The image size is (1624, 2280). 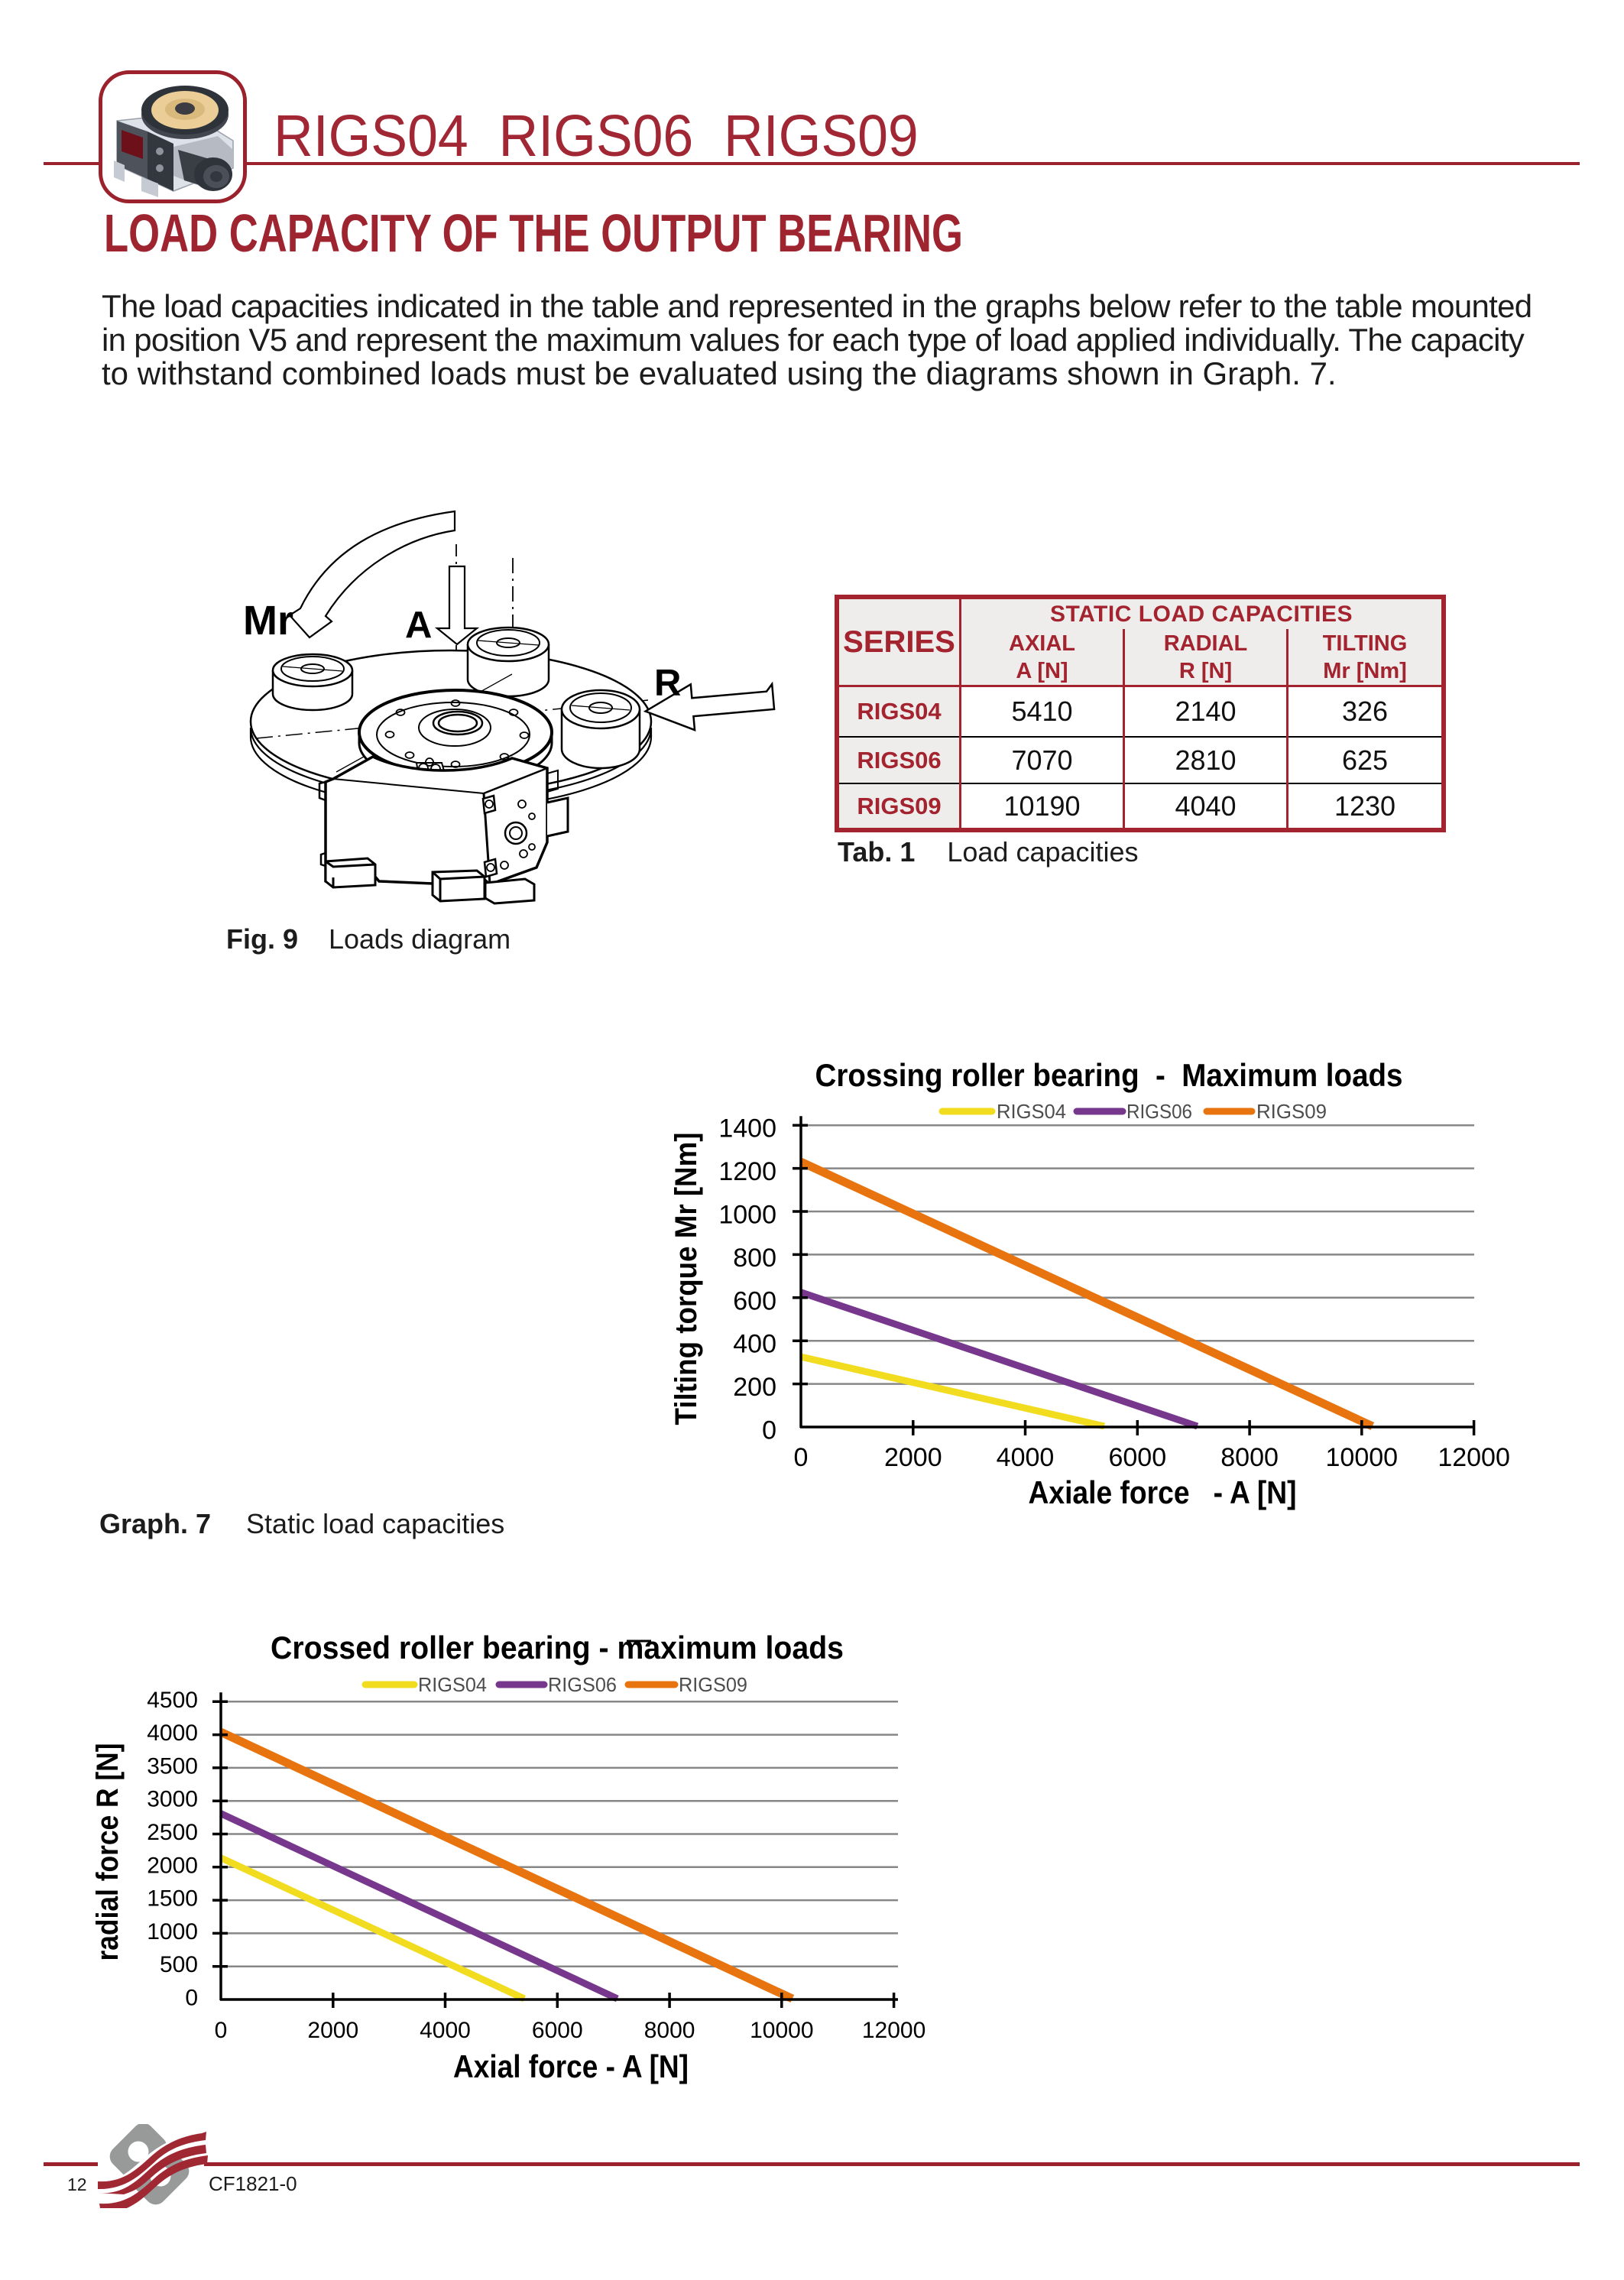 I want to click on svg-text: 800, so click(x=754, y=1258).